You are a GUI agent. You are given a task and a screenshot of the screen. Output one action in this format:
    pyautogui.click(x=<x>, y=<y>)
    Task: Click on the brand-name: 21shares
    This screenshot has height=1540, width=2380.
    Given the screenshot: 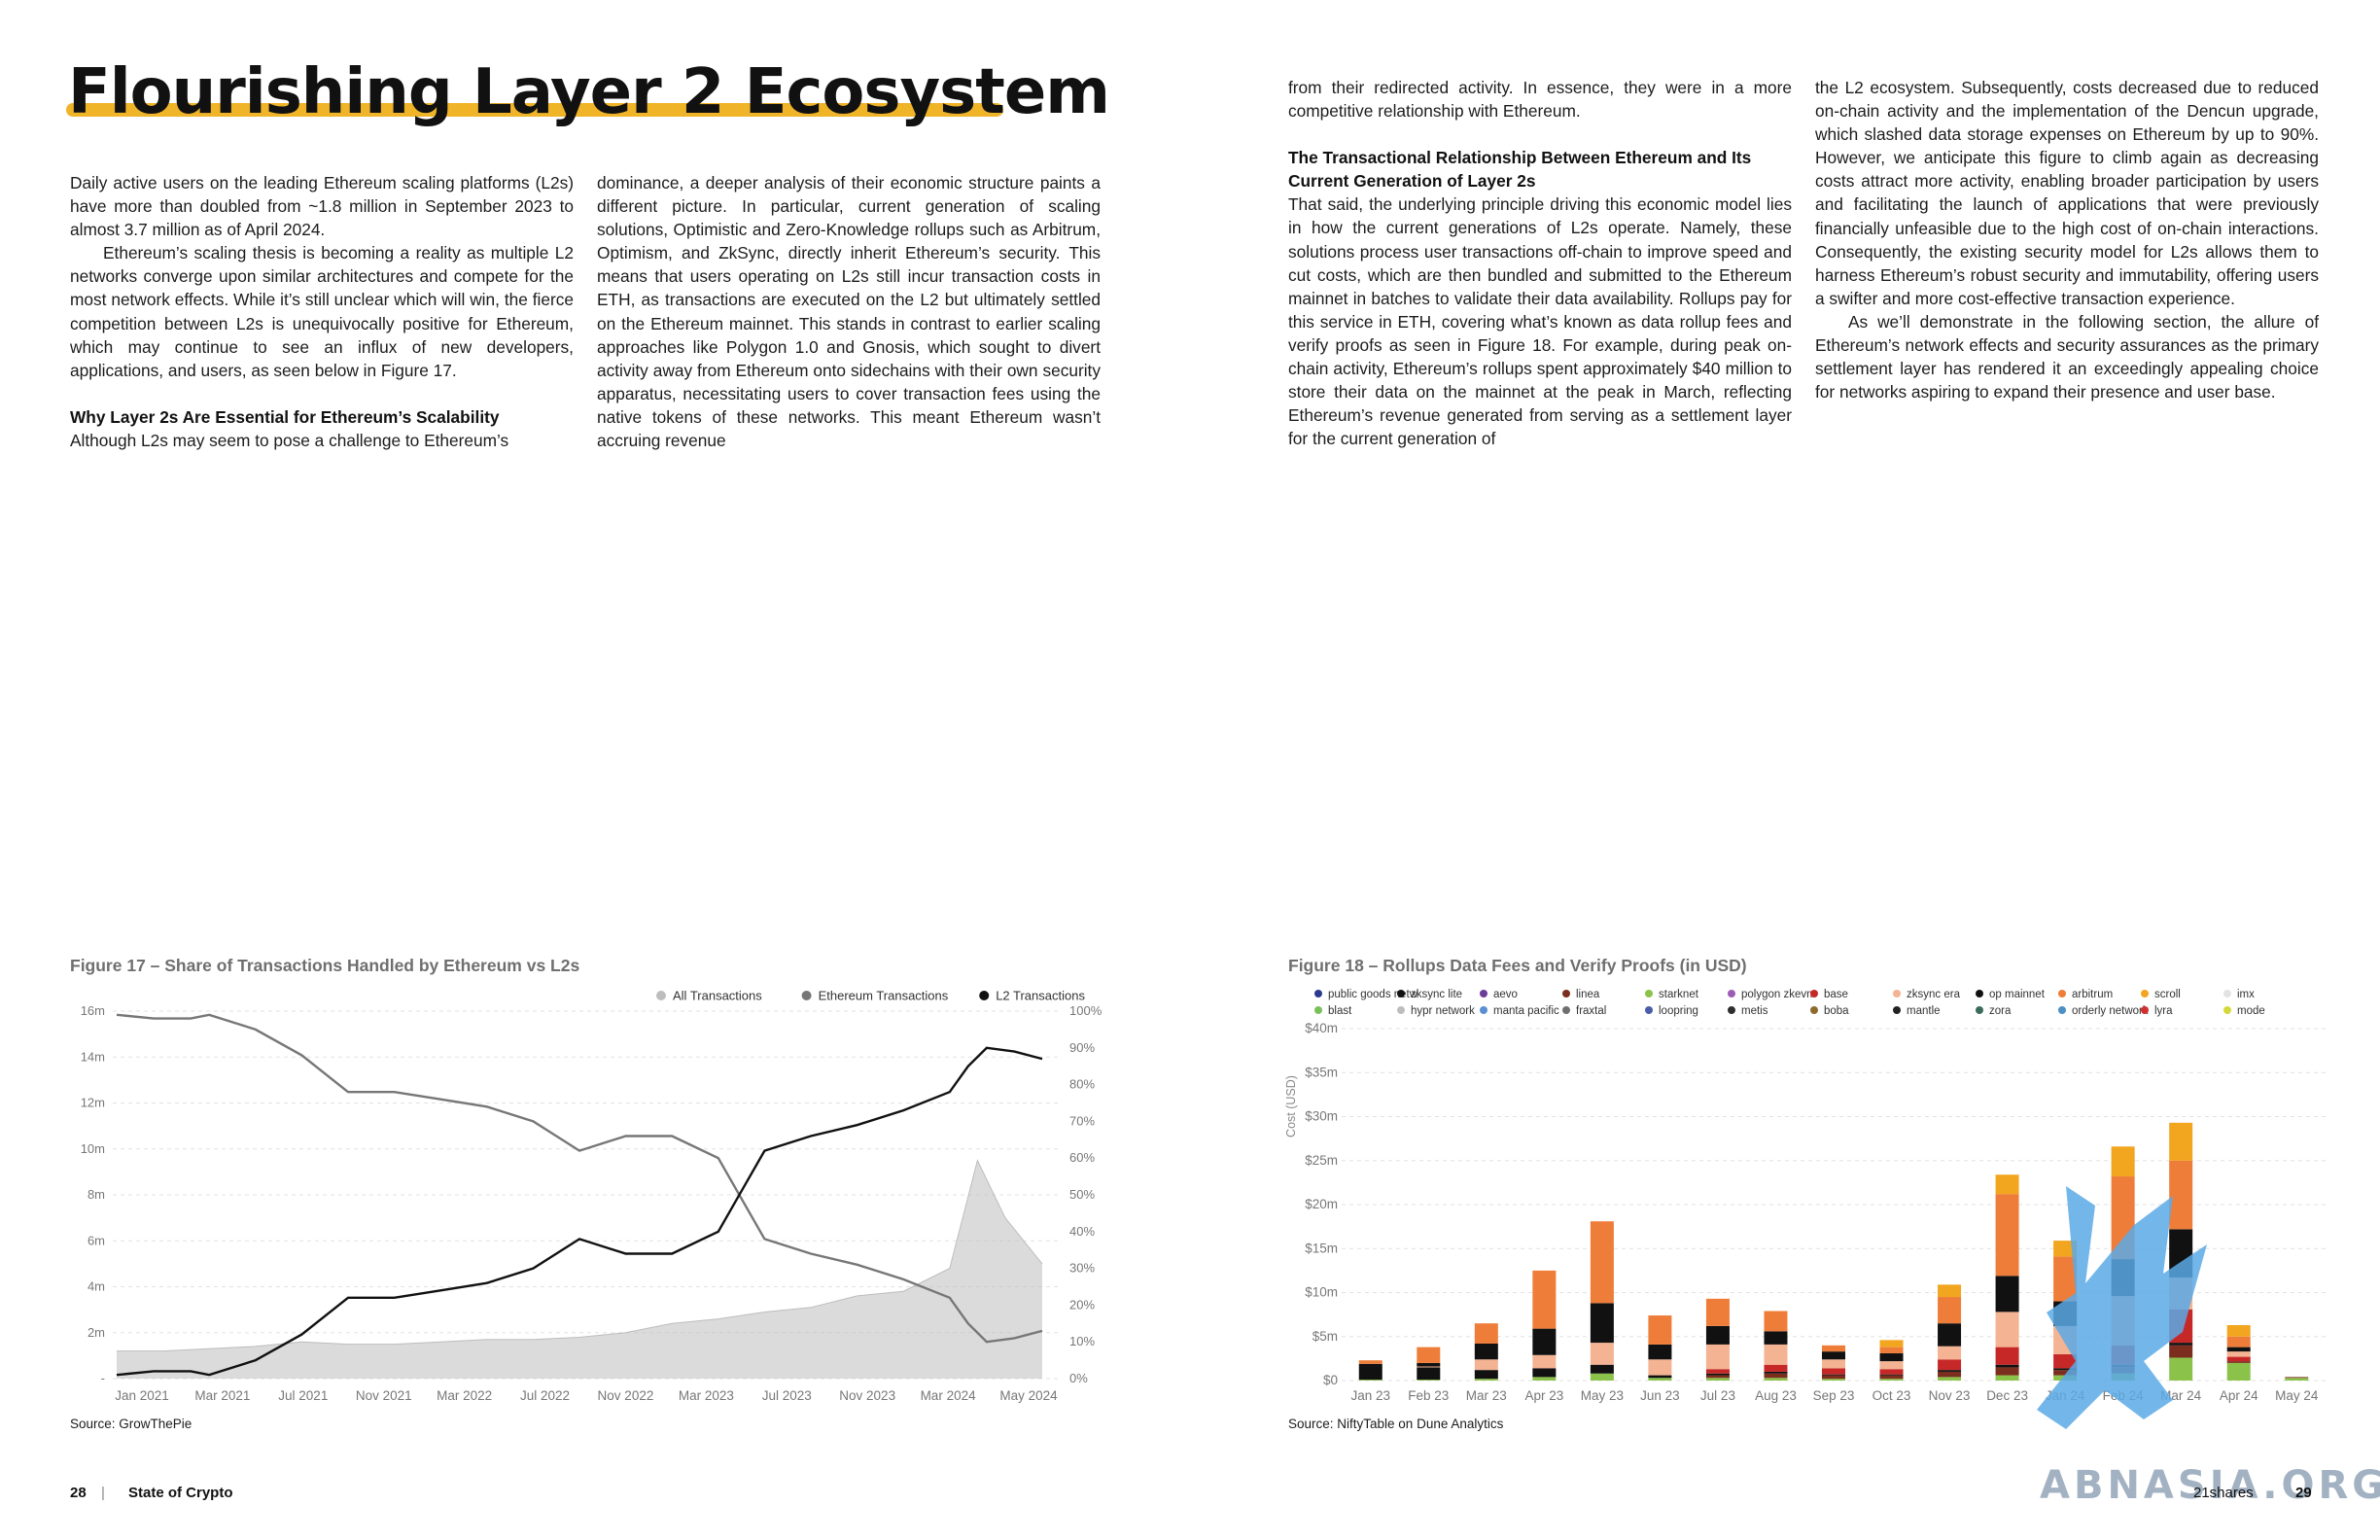 What is the action you would take?
    pyautogui.click(x=2223, y=1493)
    